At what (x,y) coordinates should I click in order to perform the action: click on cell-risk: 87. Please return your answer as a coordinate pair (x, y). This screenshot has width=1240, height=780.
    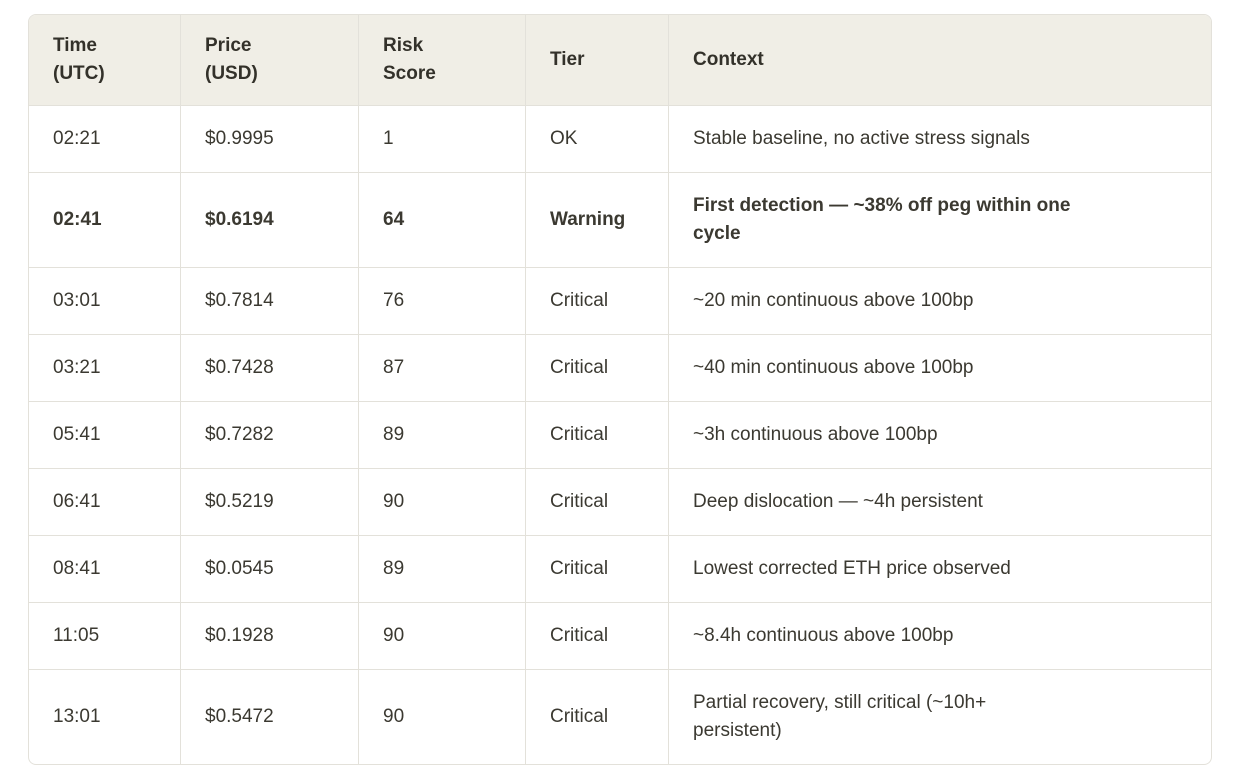
    Looking at the image, I should click on (442, 368).